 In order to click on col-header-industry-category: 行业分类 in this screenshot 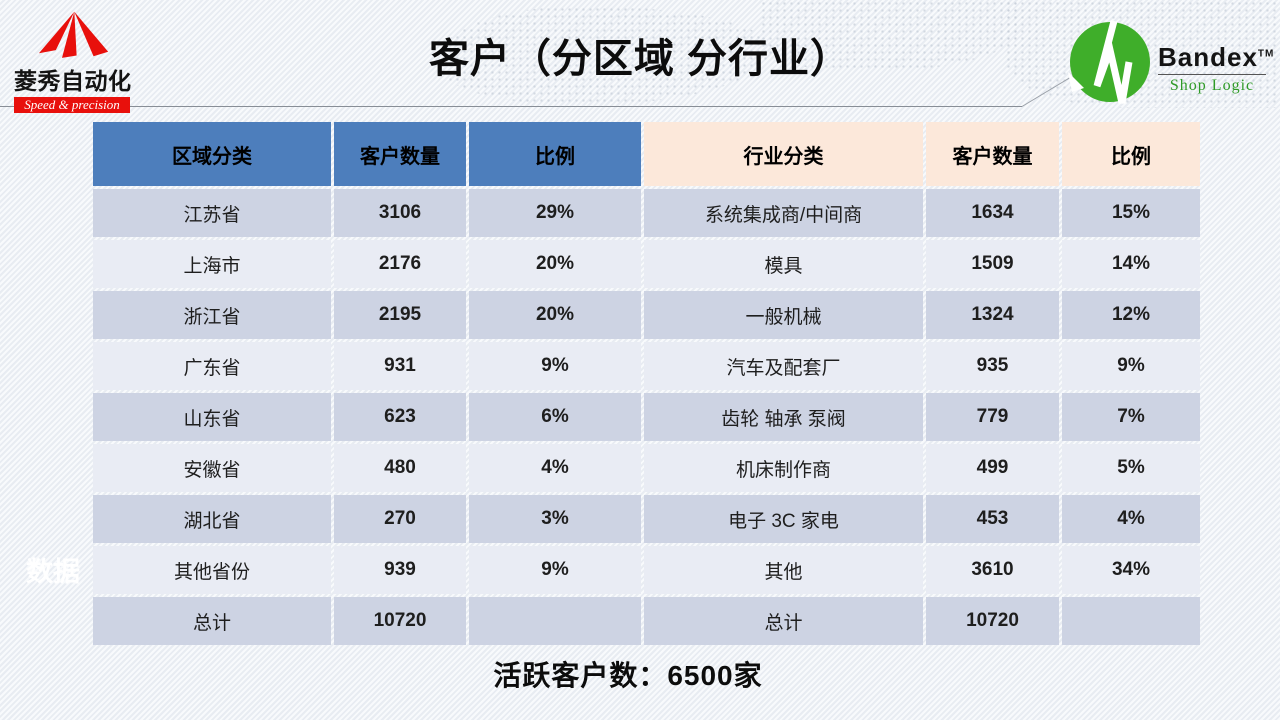, I will do `click(783, 154)`.